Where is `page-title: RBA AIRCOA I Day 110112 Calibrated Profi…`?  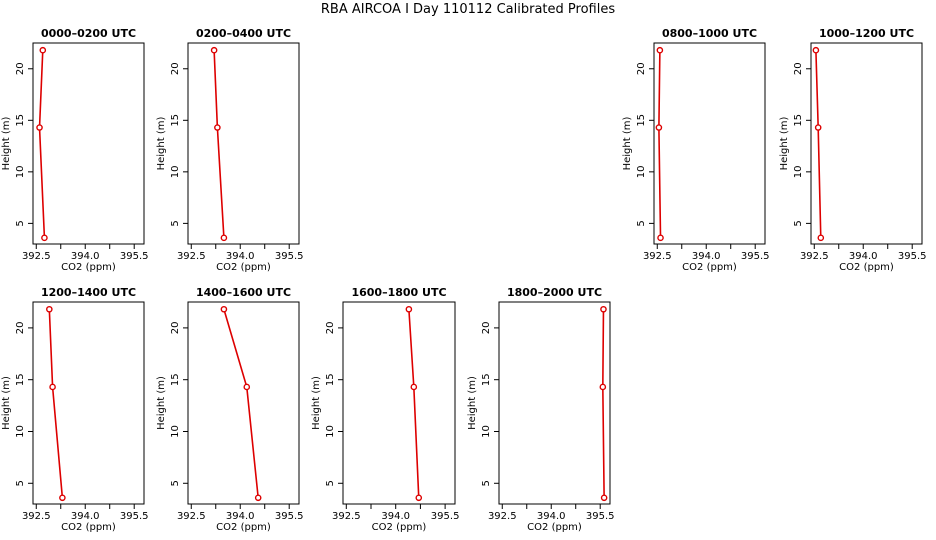 page-title: RBA AIRCOA I Day 110112 Calibrated Profi… is located at coordinates (468, 9).